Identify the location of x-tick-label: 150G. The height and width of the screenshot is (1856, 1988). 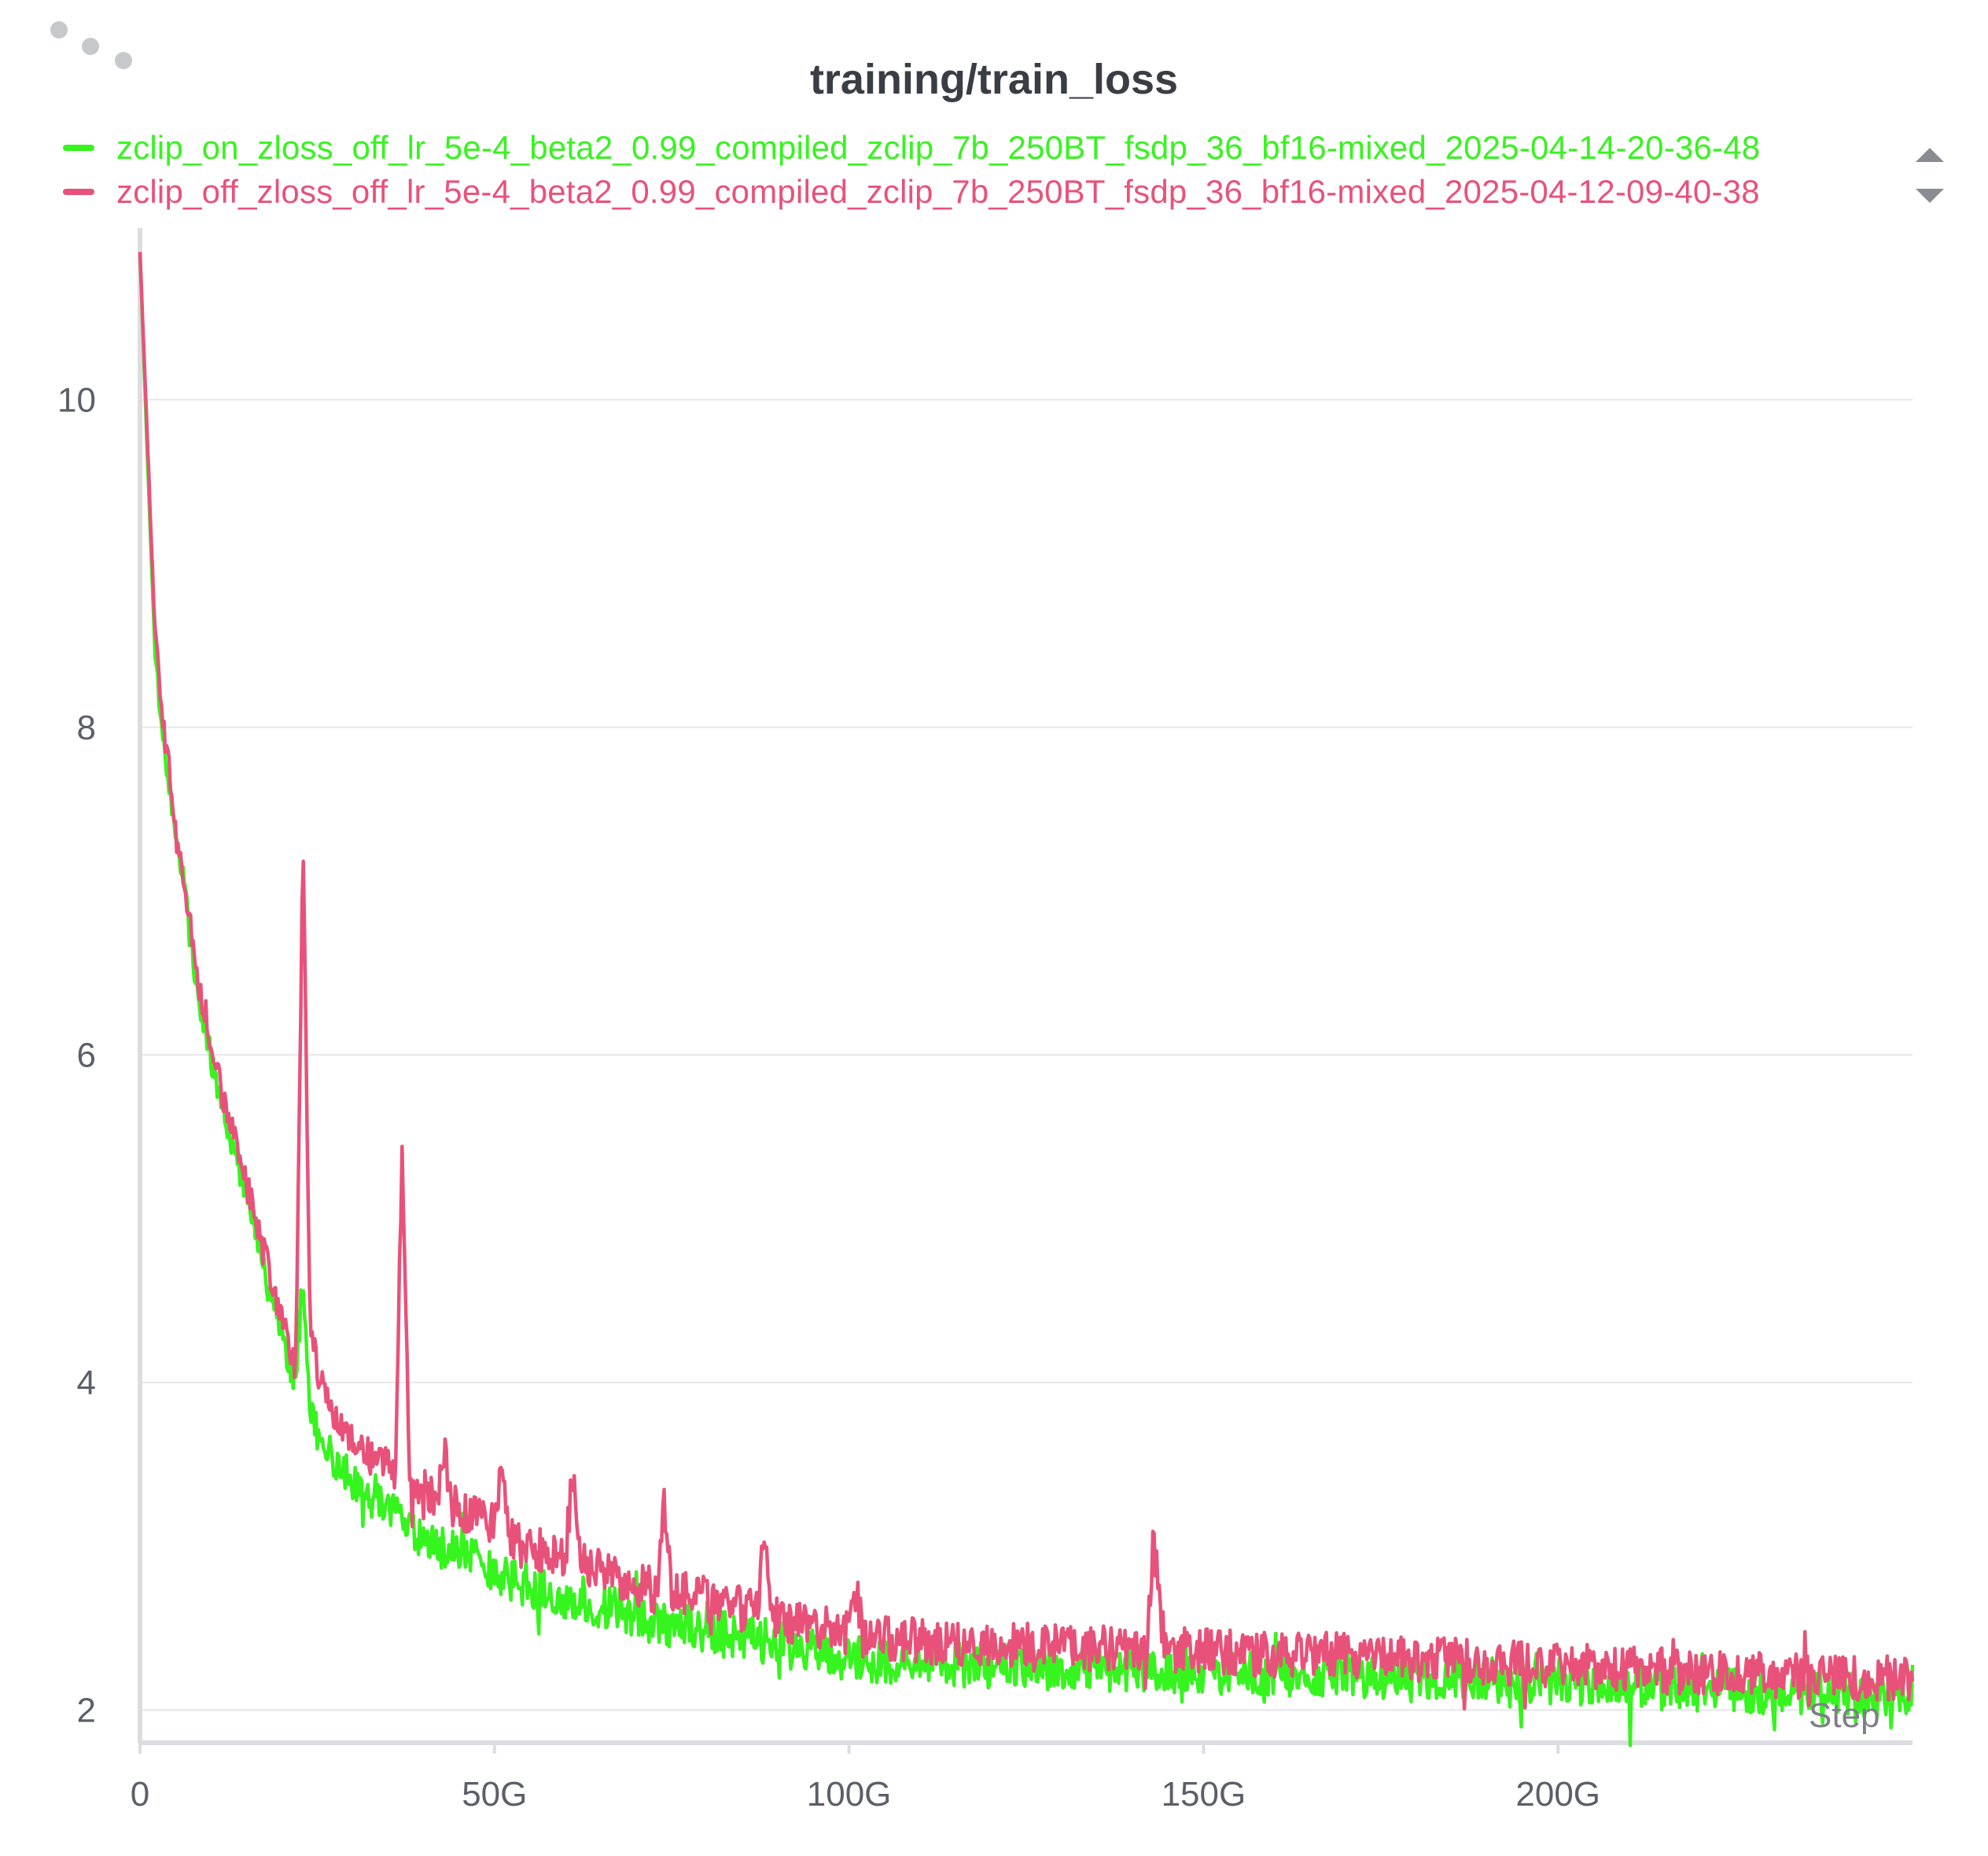
(1204, 1794).